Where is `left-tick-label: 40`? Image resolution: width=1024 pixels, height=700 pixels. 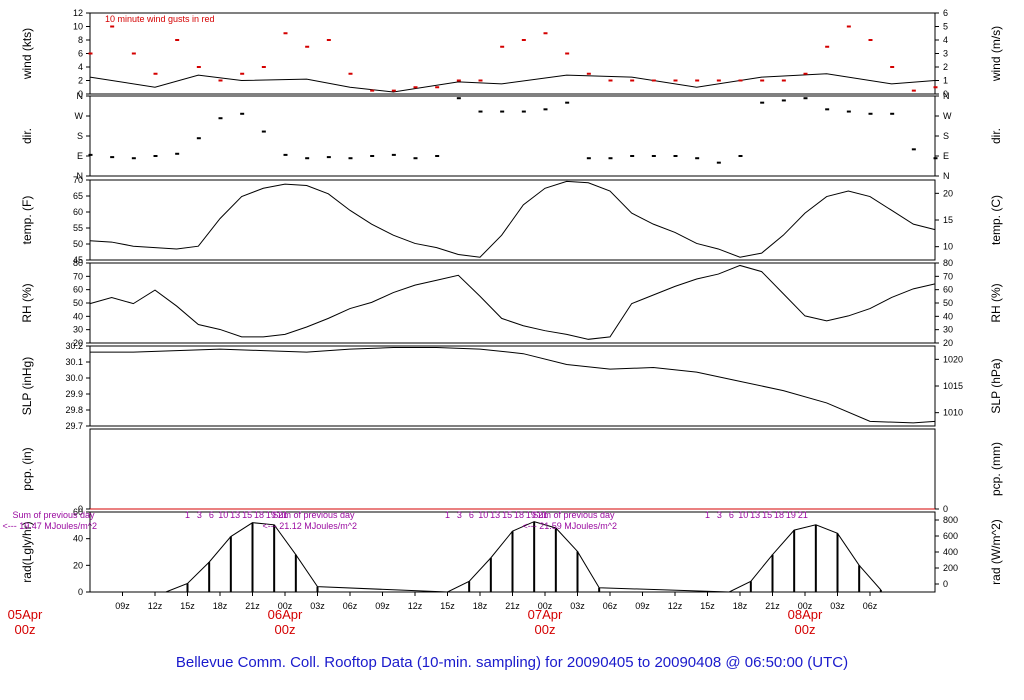
left-tick-label: 40 is located at coordinates (78, 539).